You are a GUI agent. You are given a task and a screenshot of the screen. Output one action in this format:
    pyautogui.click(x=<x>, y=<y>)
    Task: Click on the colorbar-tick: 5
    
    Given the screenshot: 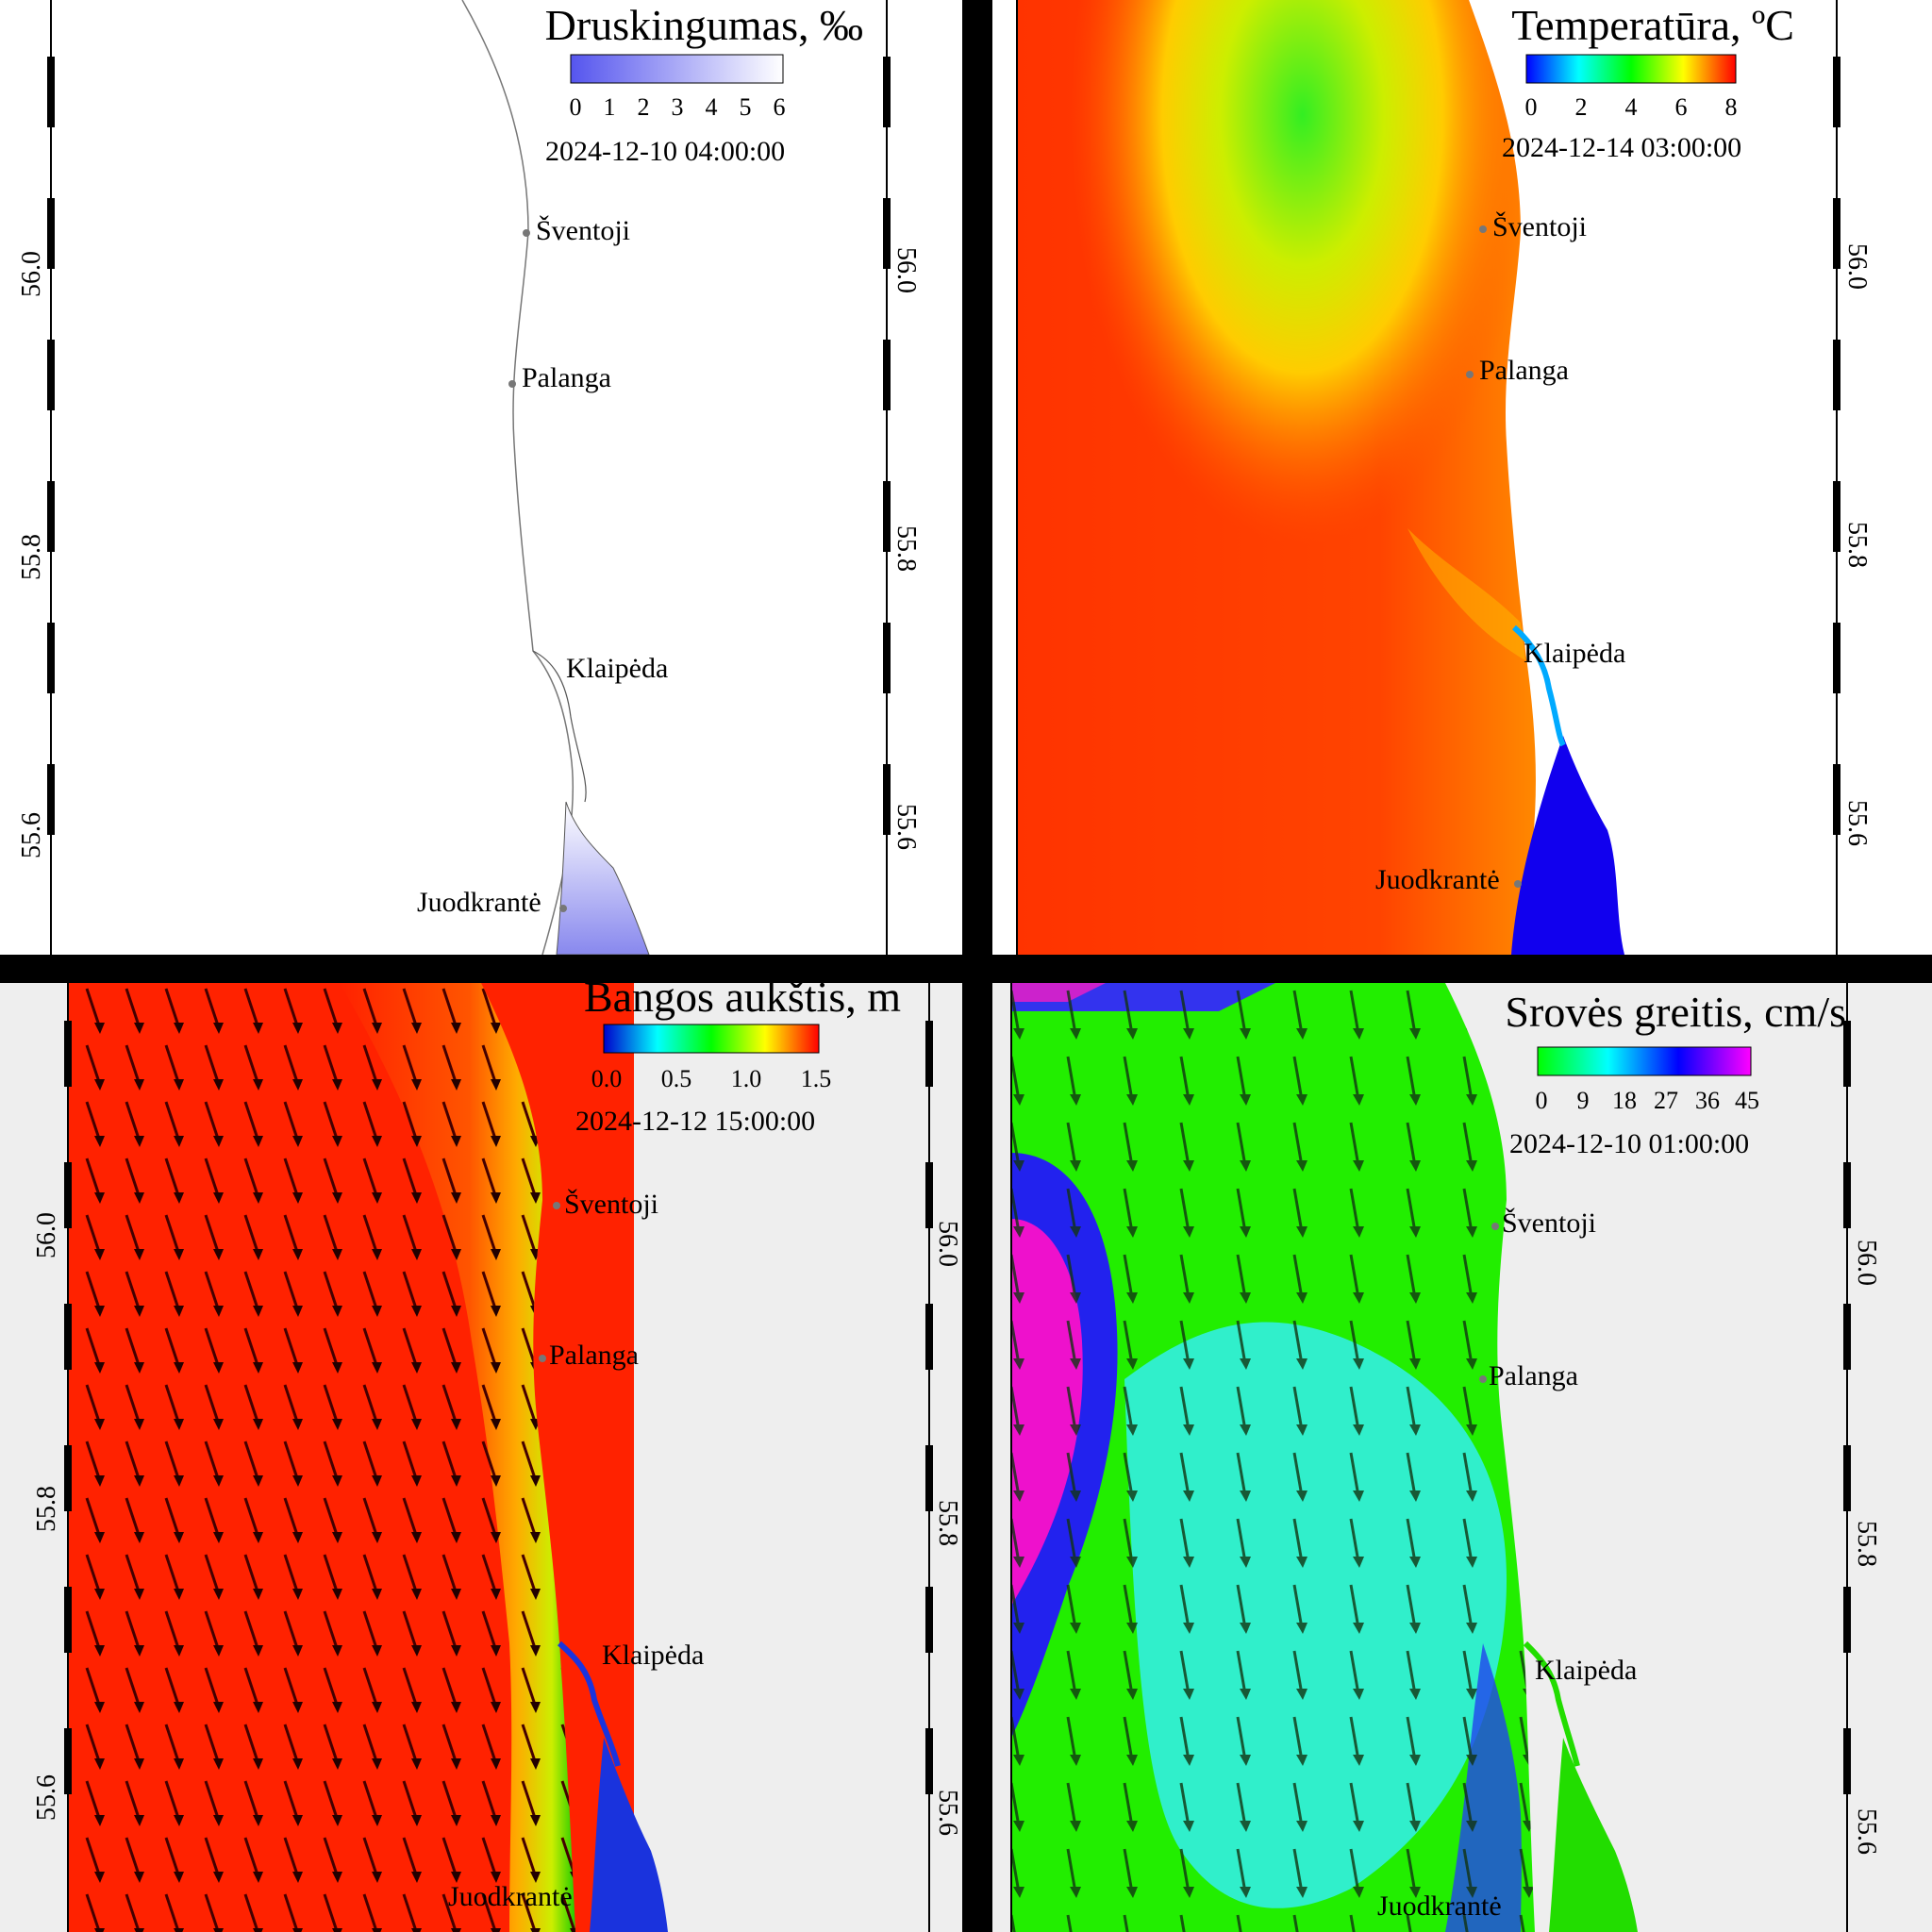 What is the action you would take?
    pyautogui.click(x=746, y=107)
    